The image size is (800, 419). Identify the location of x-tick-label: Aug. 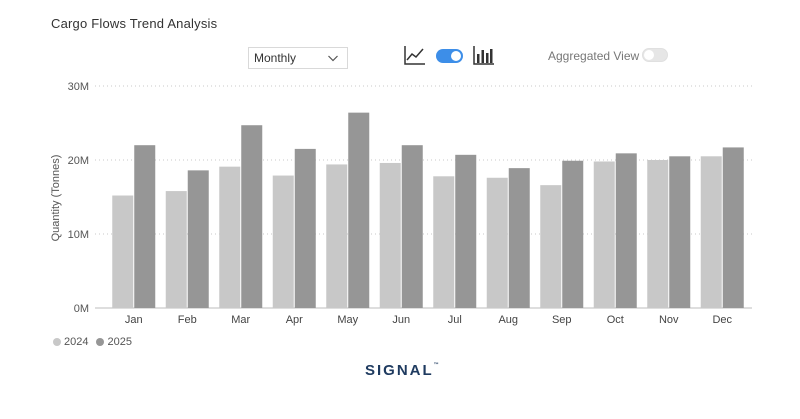
(508, 320).